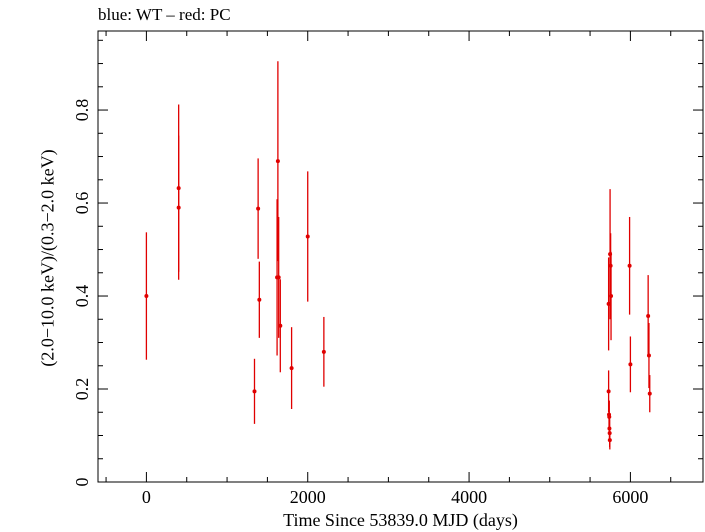 The image size is (705, 532). I want to click on x-tick-label: 4000, so click(469, 497).